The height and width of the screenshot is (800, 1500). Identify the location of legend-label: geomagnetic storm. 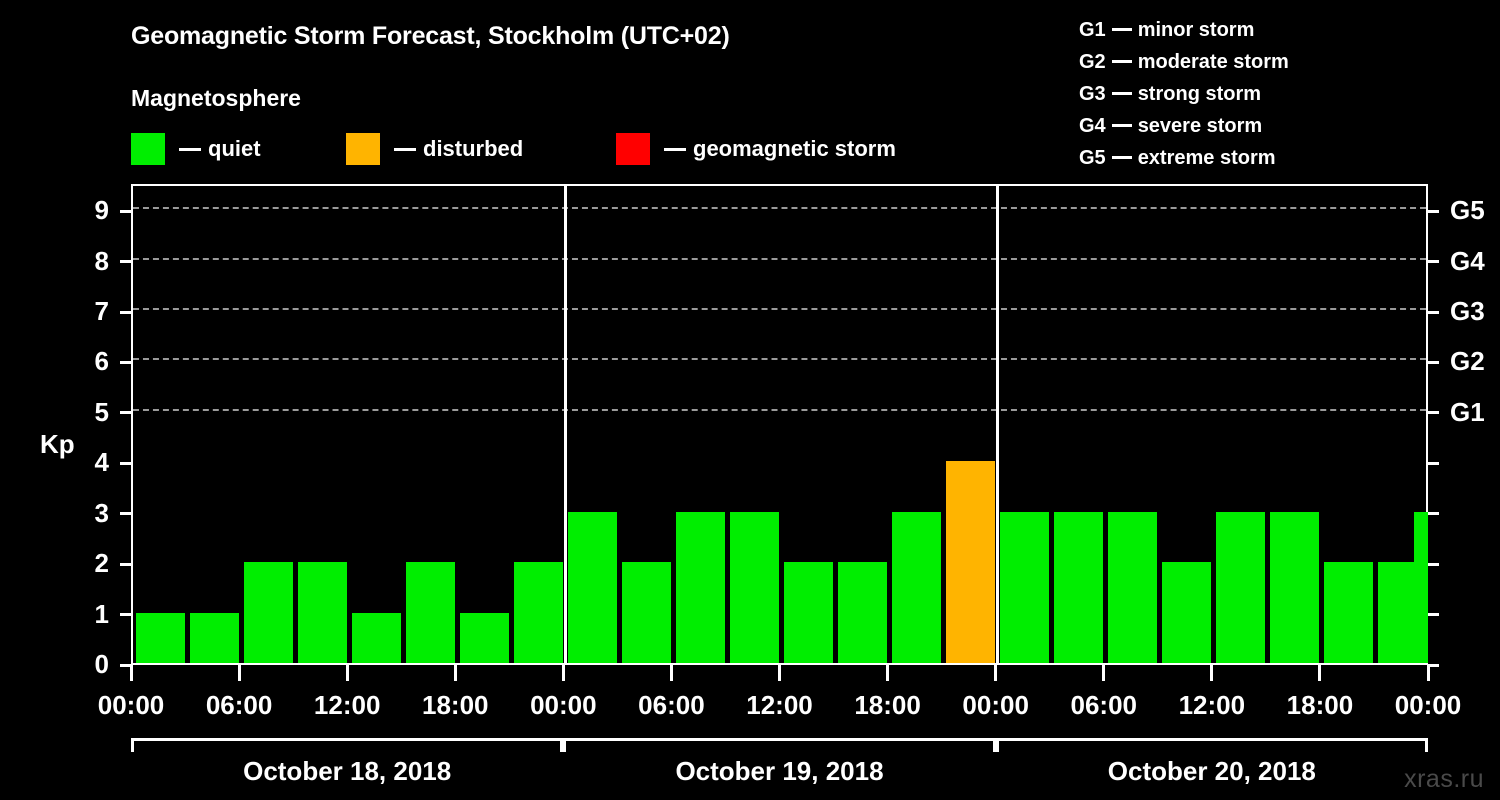
(794, 148).